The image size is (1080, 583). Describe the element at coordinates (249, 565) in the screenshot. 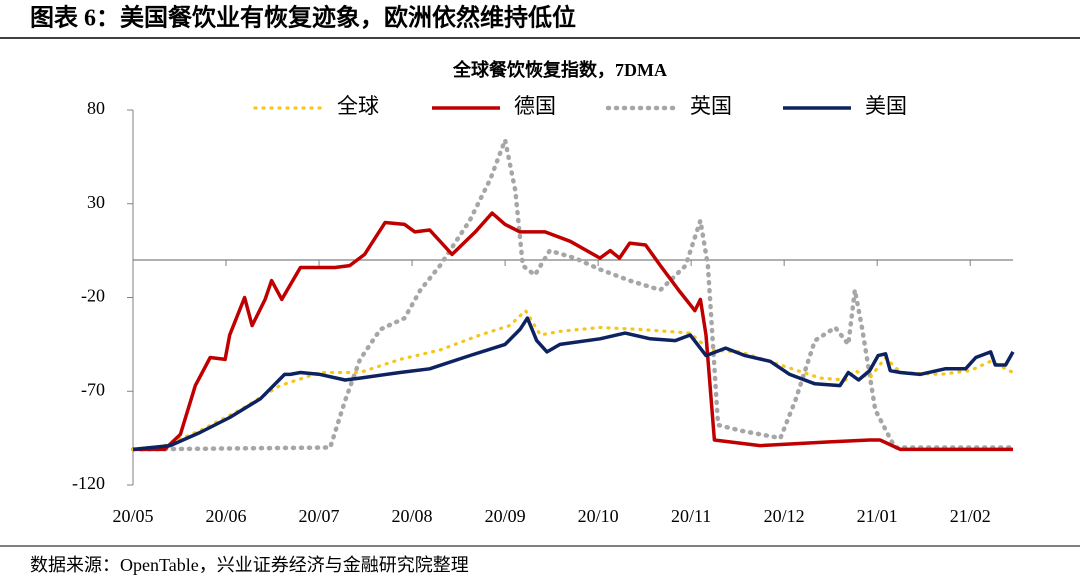

I see `footer-source: 数据来源：OpenTable，兴业证券经济与金融研究院整理` at that location.